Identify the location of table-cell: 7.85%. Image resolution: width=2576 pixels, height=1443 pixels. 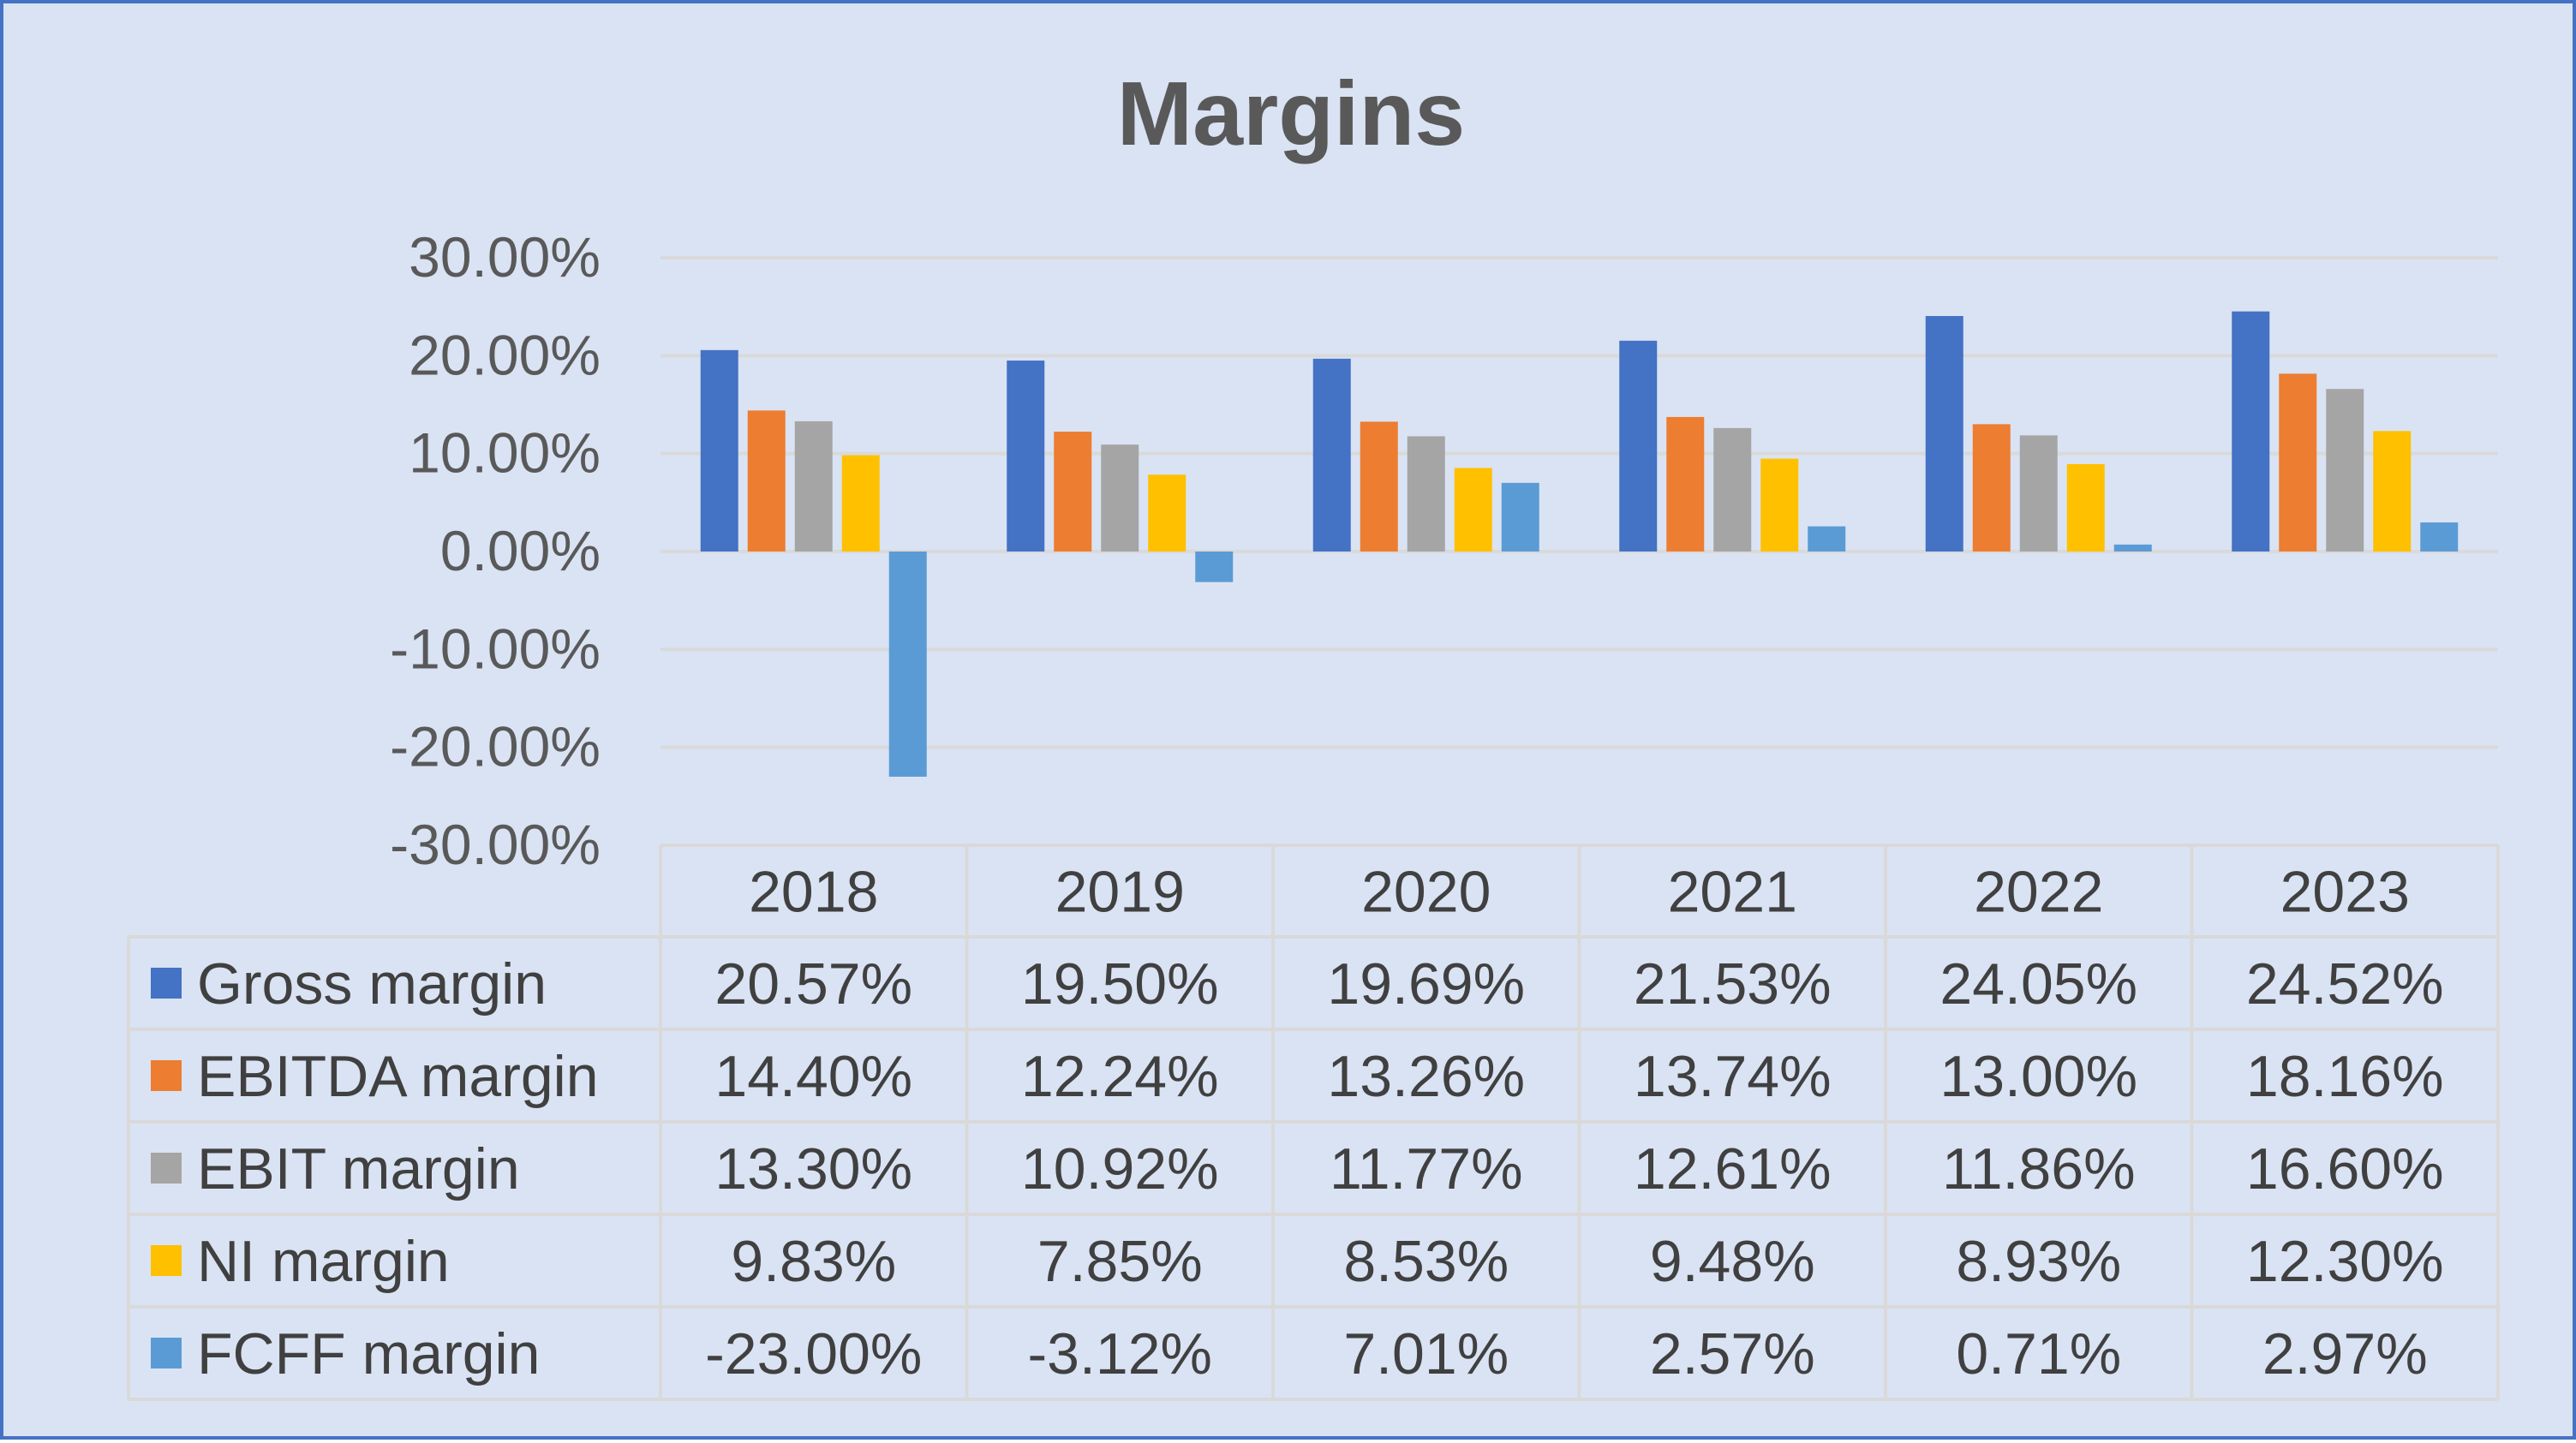
(1120, 1261).